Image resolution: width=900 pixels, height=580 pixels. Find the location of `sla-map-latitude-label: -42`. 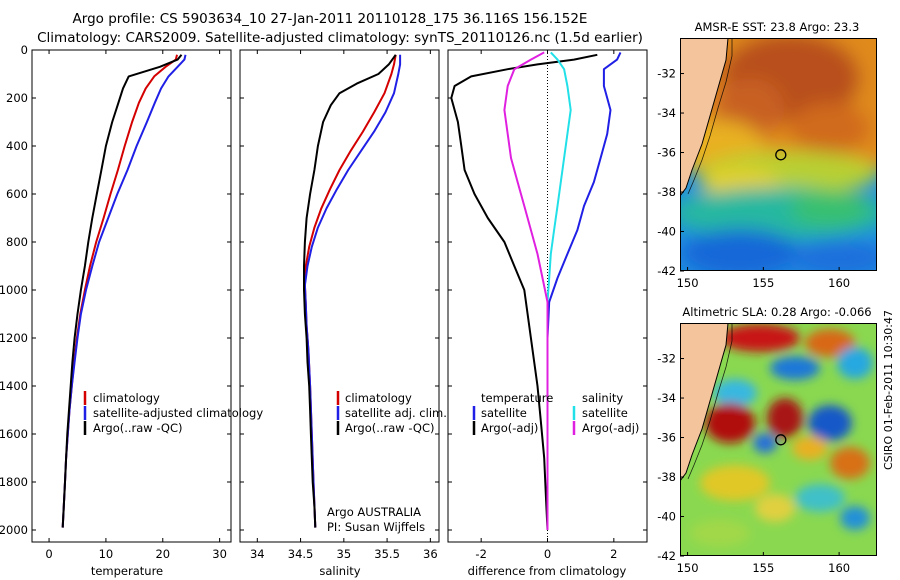

sla-map-latitude-label: -42 is located at coordinates (666, 556).